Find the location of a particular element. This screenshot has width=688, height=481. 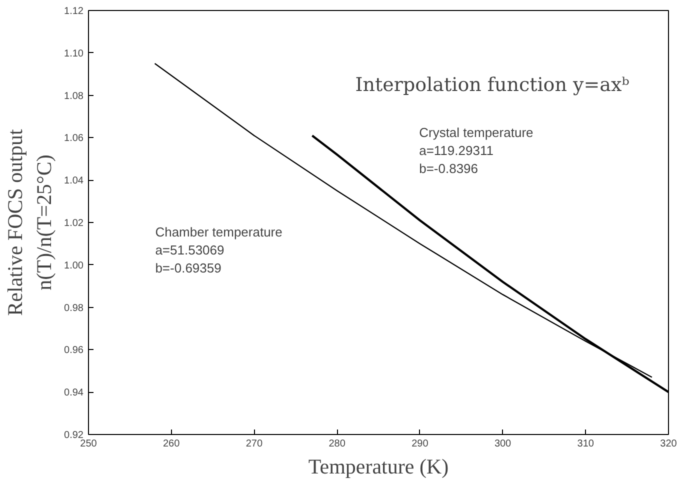

x-tick-label: 260 is located at coordinates (171, 444).